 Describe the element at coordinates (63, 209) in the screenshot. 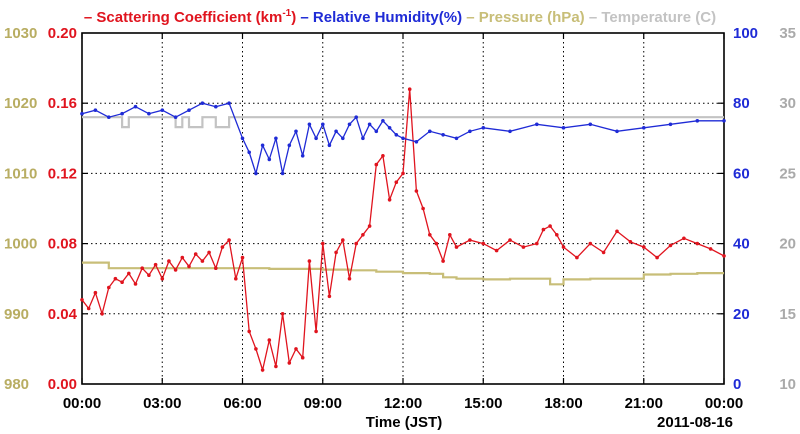

I see `scattering-axis-ticks: 0.00 0.04 0.08 0.12 0.16 0.20` at that location.